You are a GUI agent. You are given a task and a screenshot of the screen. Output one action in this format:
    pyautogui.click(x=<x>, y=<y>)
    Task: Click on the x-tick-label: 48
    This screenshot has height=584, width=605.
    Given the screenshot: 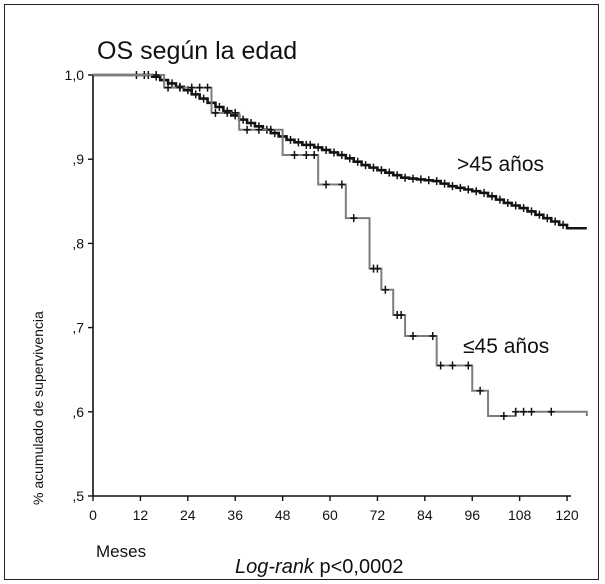 What is the action you would take?
    pyautogui.click(x=283, y=515)
    